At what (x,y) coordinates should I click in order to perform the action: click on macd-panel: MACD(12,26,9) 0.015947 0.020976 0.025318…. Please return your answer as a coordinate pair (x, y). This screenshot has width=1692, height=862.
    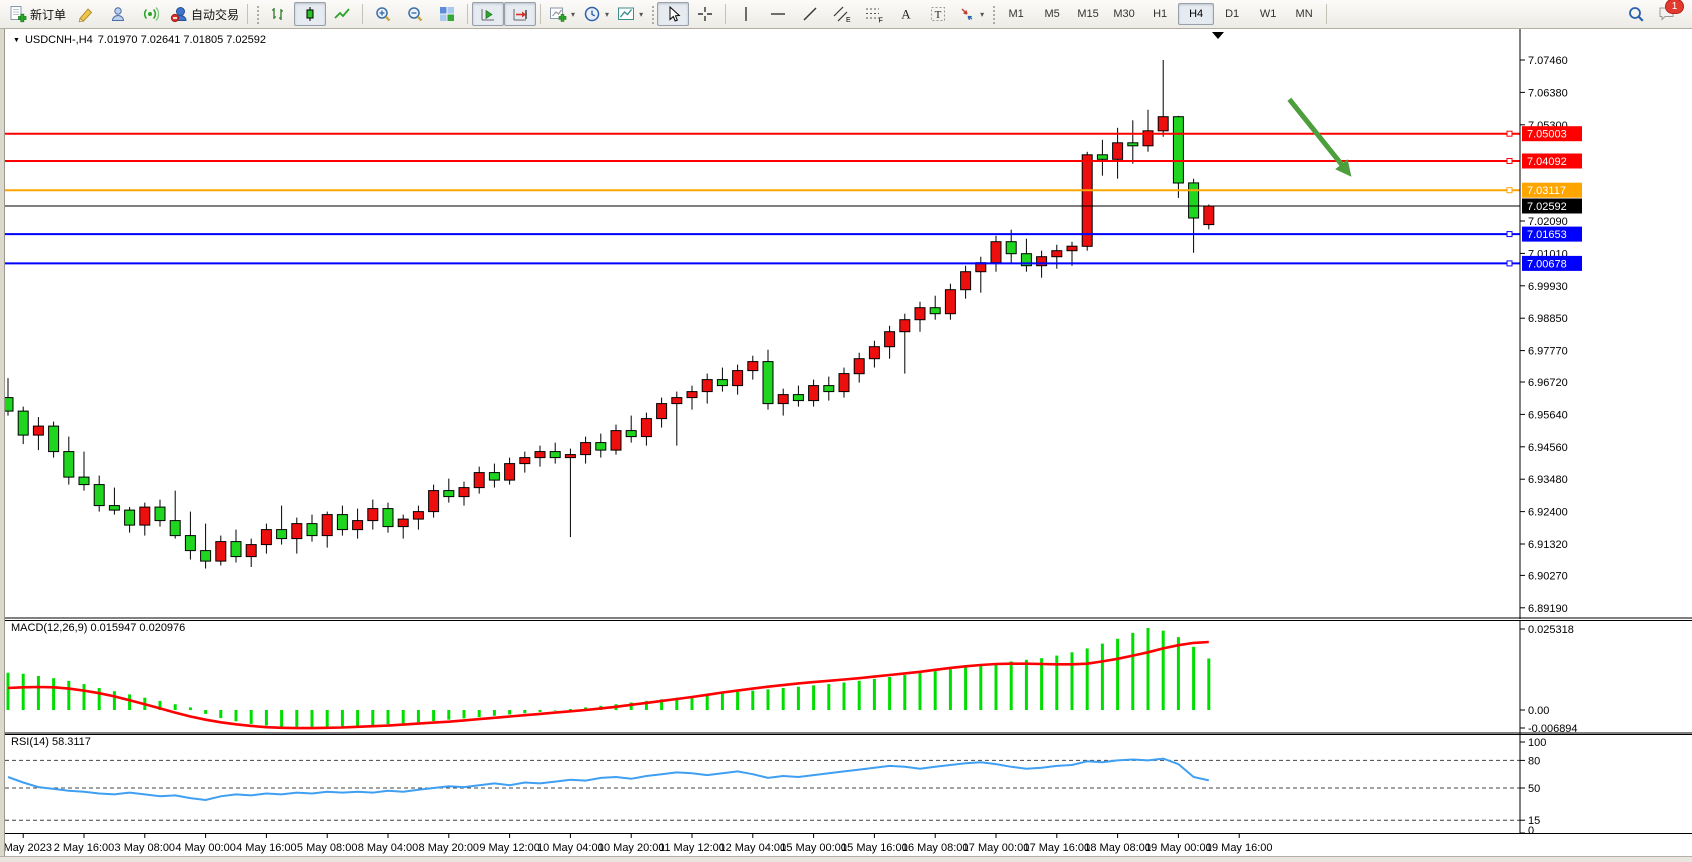
    Looking at the image, I should click on (848, 677).